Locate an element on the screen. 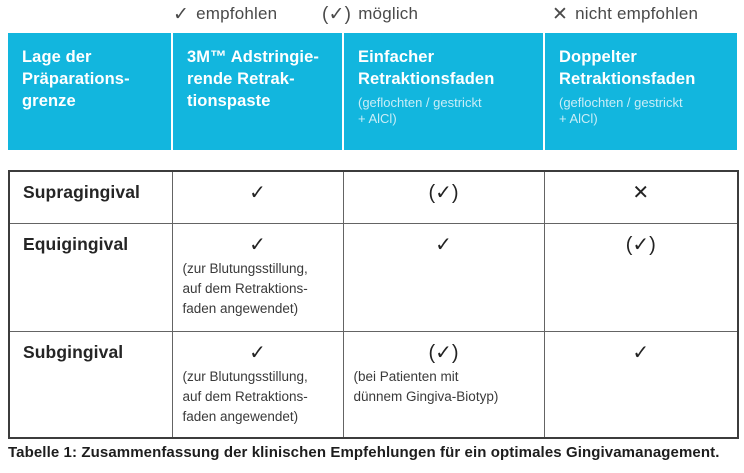 The image size is (744, 473). header-cell-retraktionspaste: 3M™ Adstringie- rende Retrak- tionspaste is located at coordinates (257, 91).